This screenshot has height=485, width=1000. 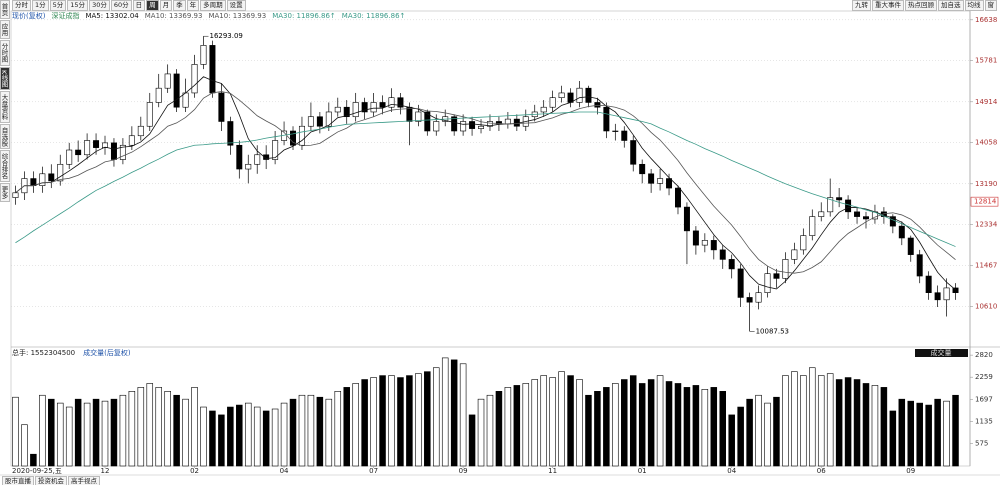 I want to click on period-button: 设置, so click(x=236, y=5).